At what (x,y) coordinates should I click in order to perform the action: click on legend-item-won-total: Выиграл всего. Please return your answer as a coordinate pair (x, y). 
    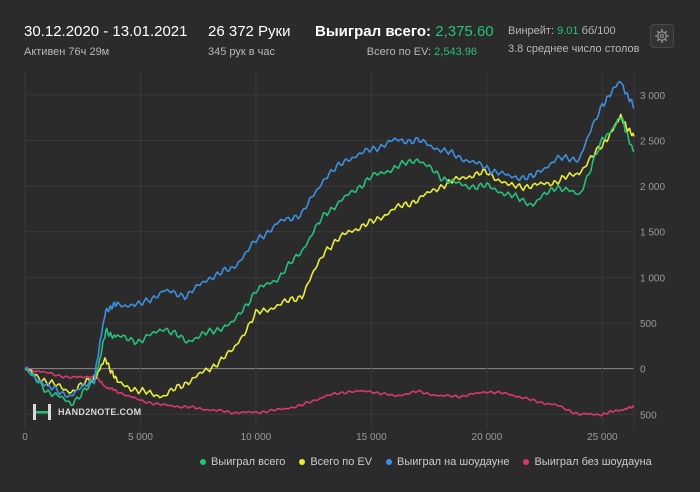
    Looking at the image, I should click on (242, 462).